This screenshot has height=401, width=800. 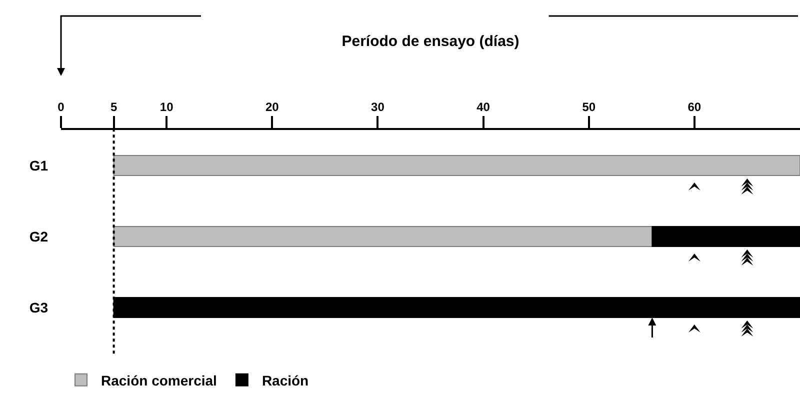 What do you see at coordinates (431, 41) in the screenshot?
I see `x-axis-title: Período de ensayo (días)` at bounding box center [431, 41].